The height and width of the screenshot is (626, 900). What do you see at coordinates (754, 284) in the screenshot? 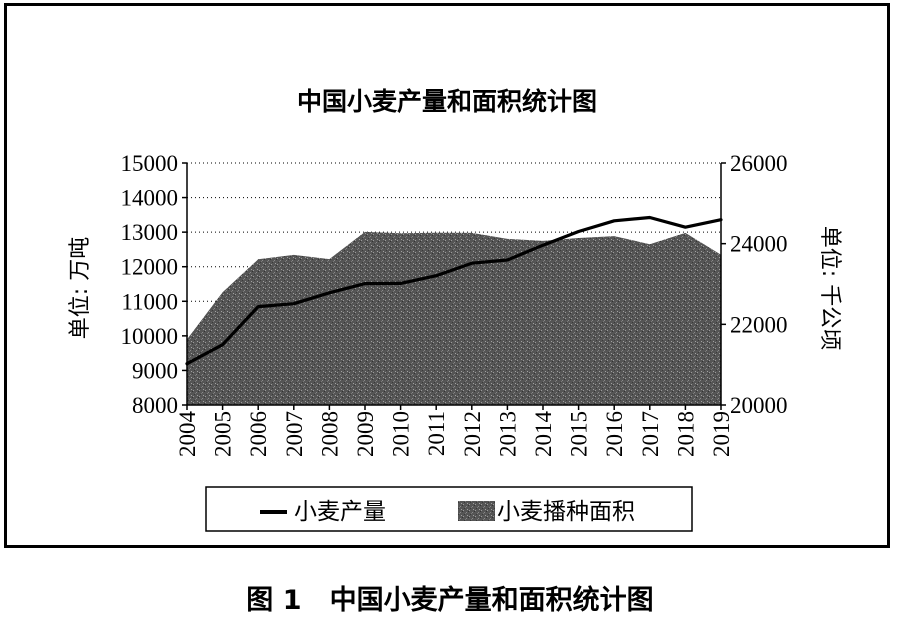
I see `right-axis-ticks: 20000 22000 24000 26000` at bounding box center [754, 284].